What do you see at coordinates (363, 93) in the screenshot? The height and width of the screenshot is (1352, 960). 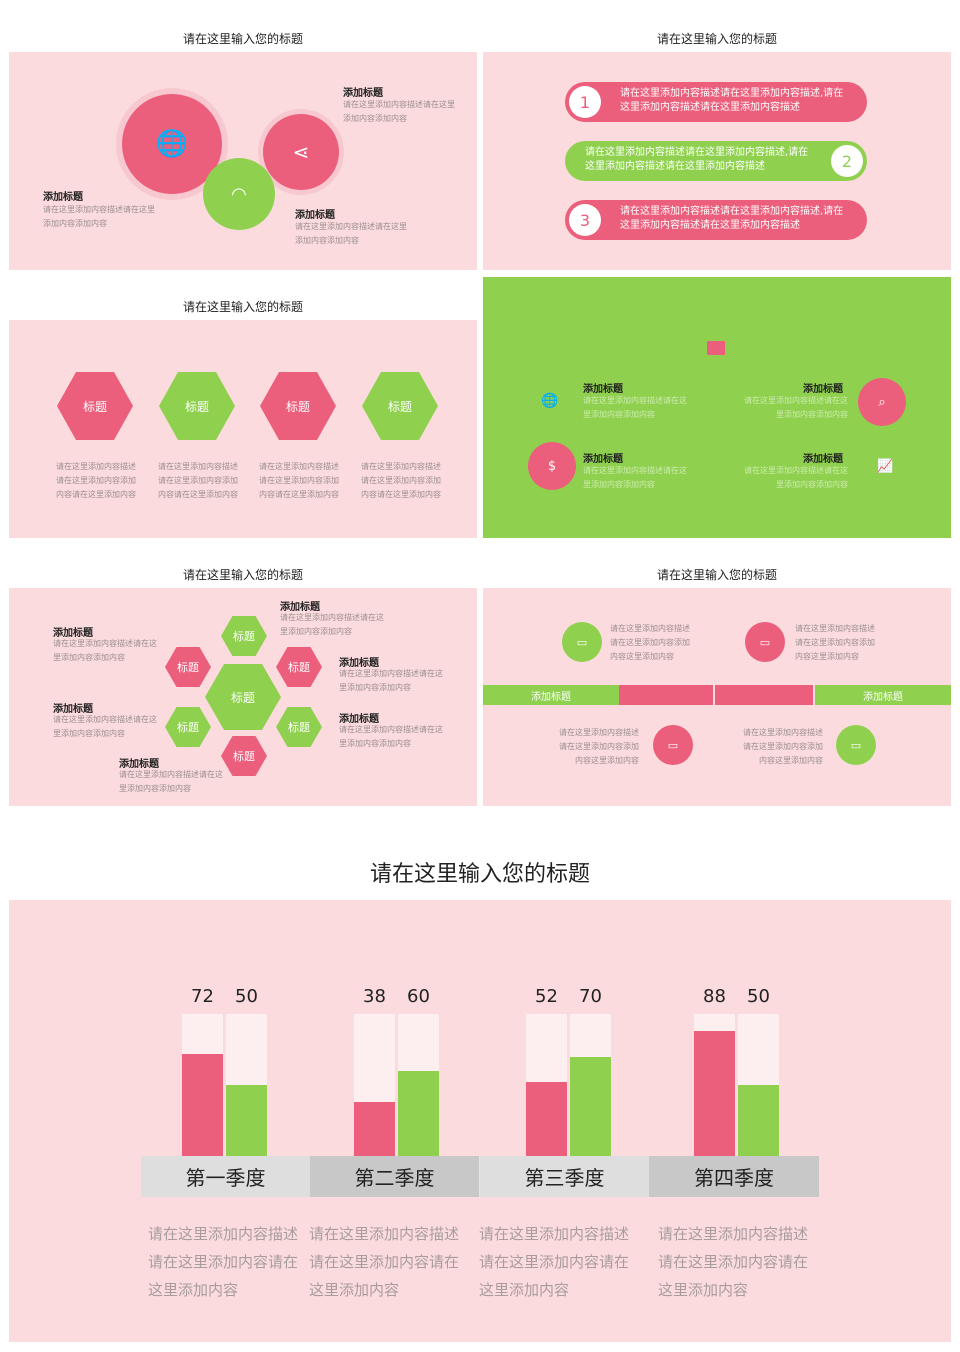 I see `s1-heading-1: 添加标题` at bounding box center [363, 93].